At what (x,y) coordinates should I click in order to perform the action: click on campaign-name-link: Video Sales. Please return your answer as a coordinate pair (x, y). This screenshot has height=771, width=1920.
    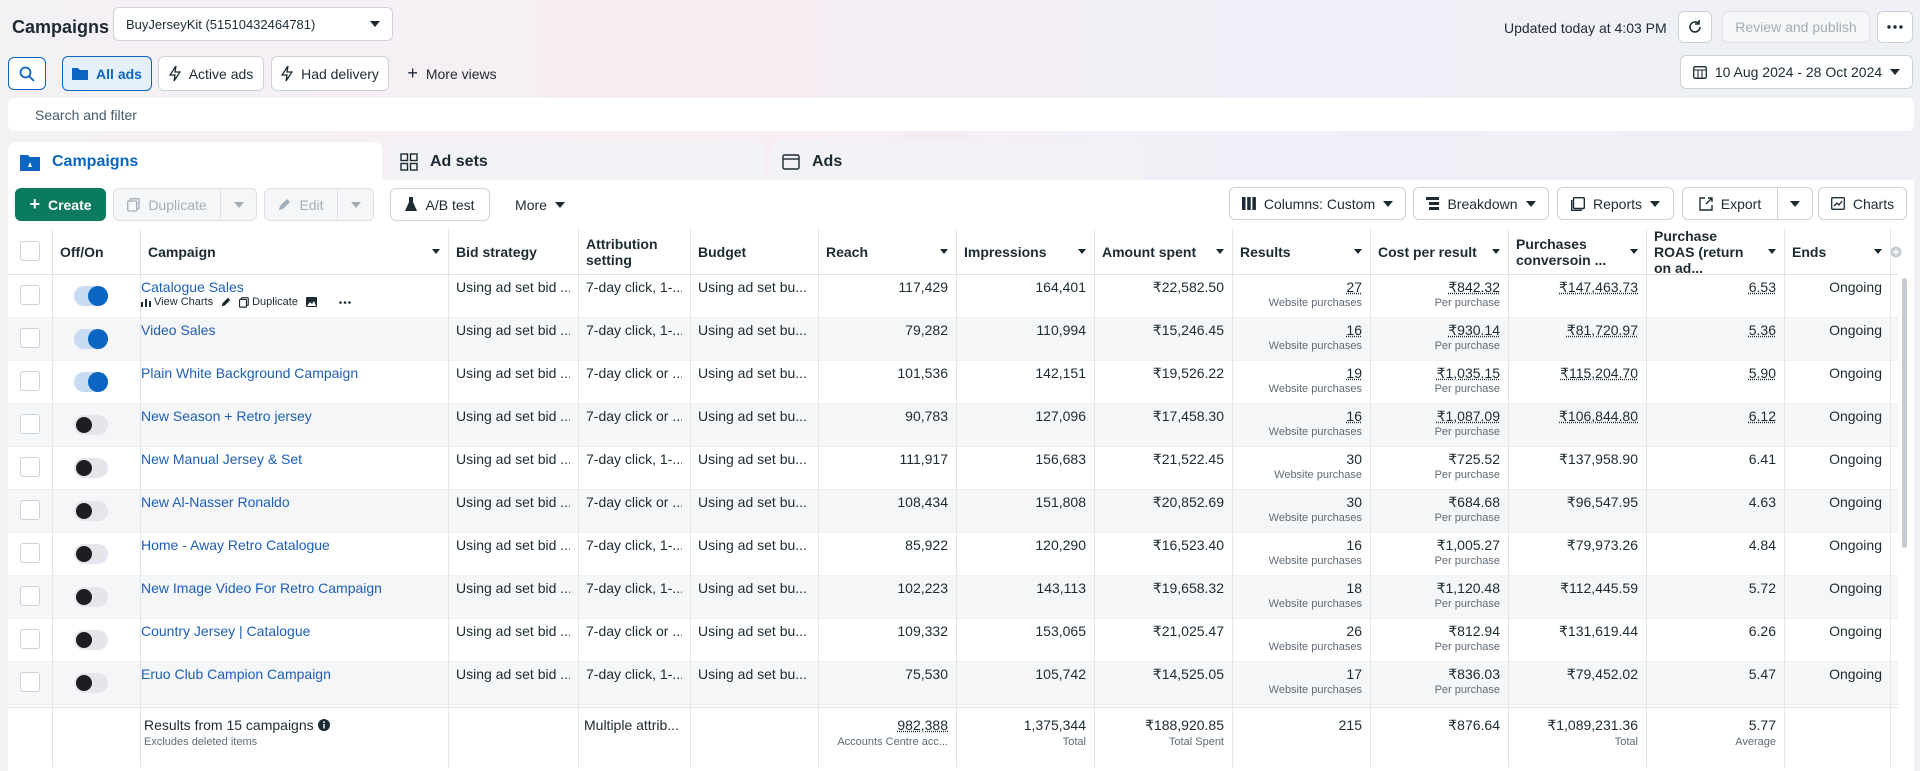
    Looking at the image, I should click on (178, 330).